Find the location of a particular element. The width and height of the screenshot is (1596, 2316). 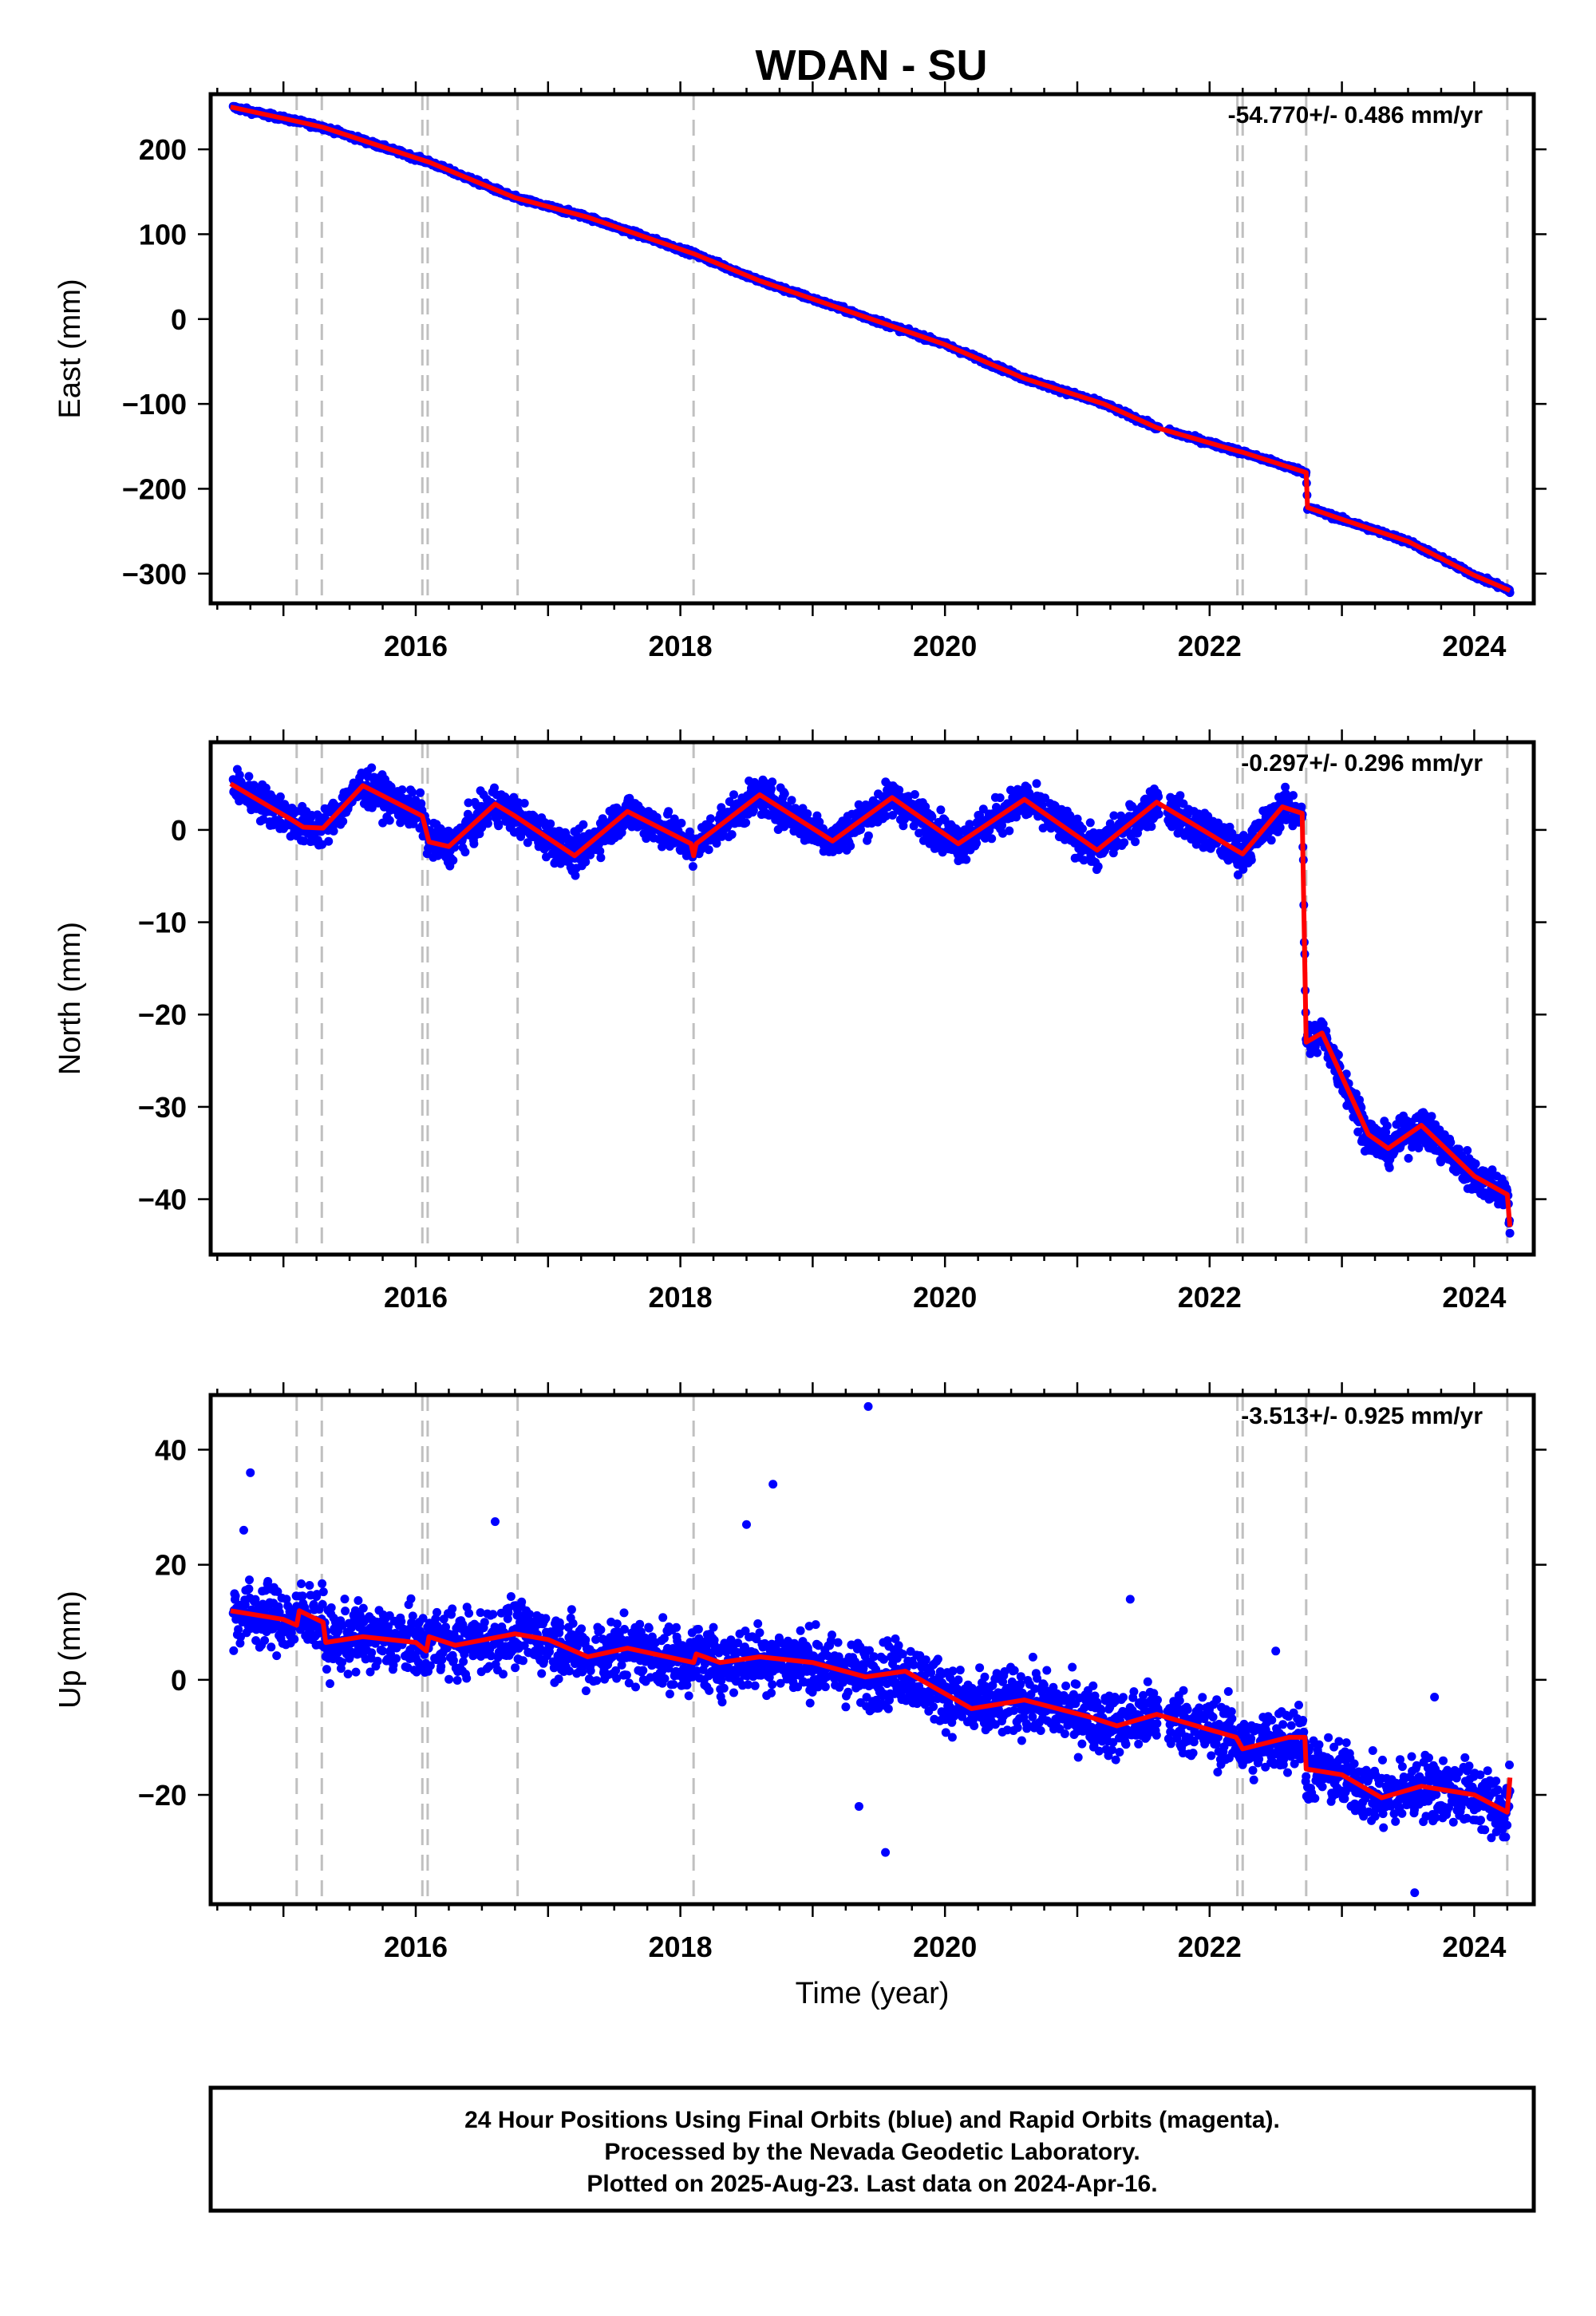

y-tick-label: −300 is located at coordinates (154, 574).